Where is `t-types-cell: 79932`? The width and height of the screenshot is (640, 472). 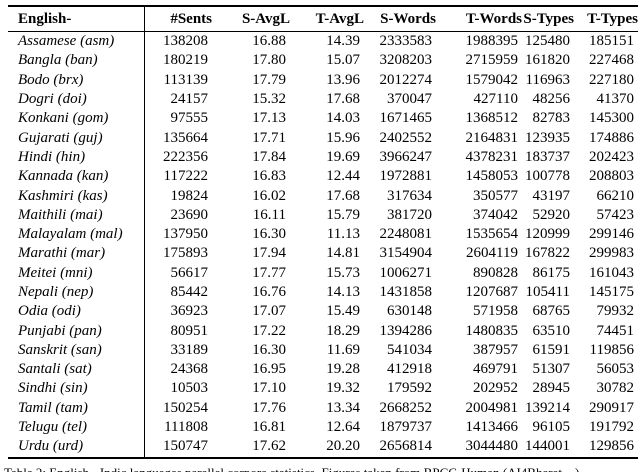
t-types-cell: 79932 is located at coordinates (615, 311).